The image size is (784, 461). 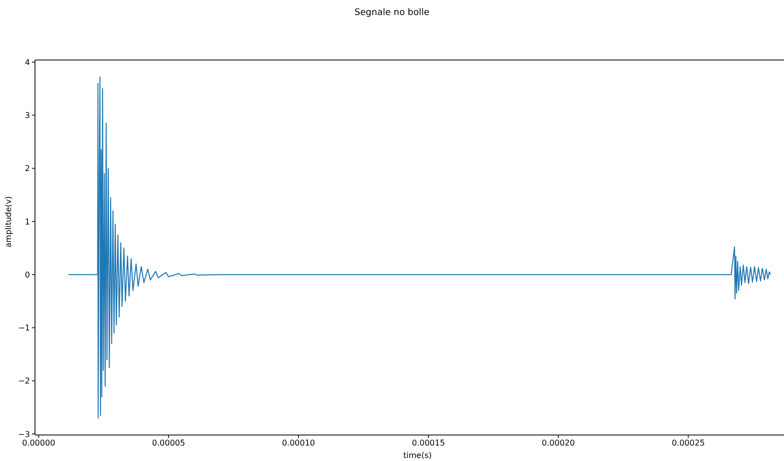 What do you see at coordinates (39, 443) in the screenshot?
I see `x-tick-label: 0.00000` at bounding box center [39, 443].